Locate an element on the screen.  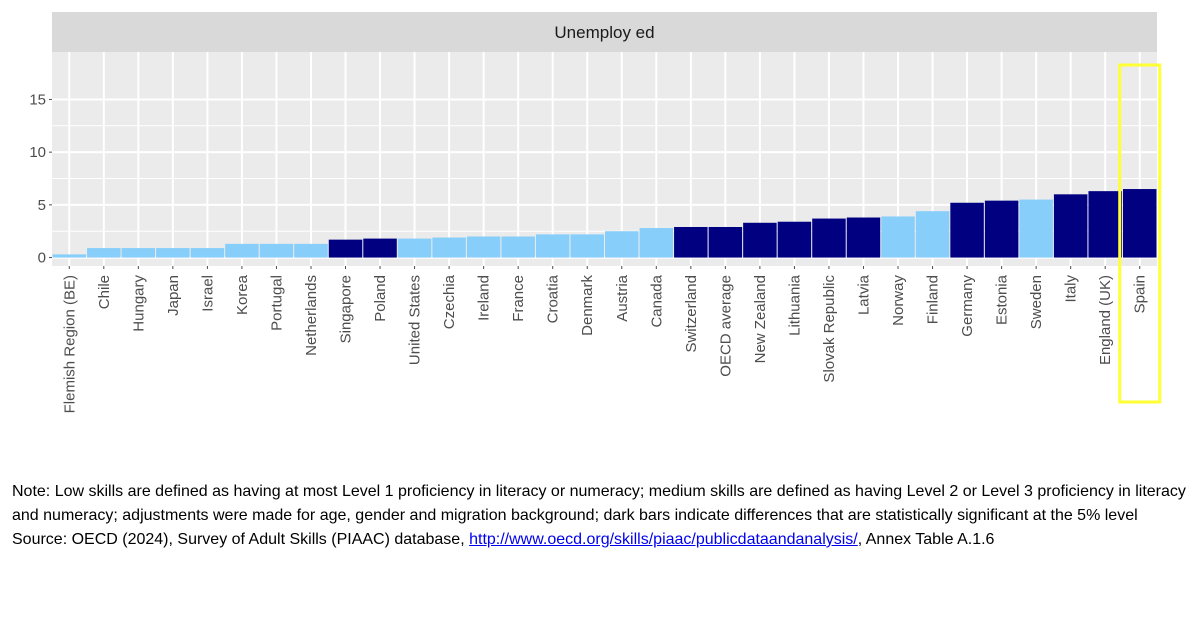
x-category-label: Lithuania is located at coordinates (794, 305).